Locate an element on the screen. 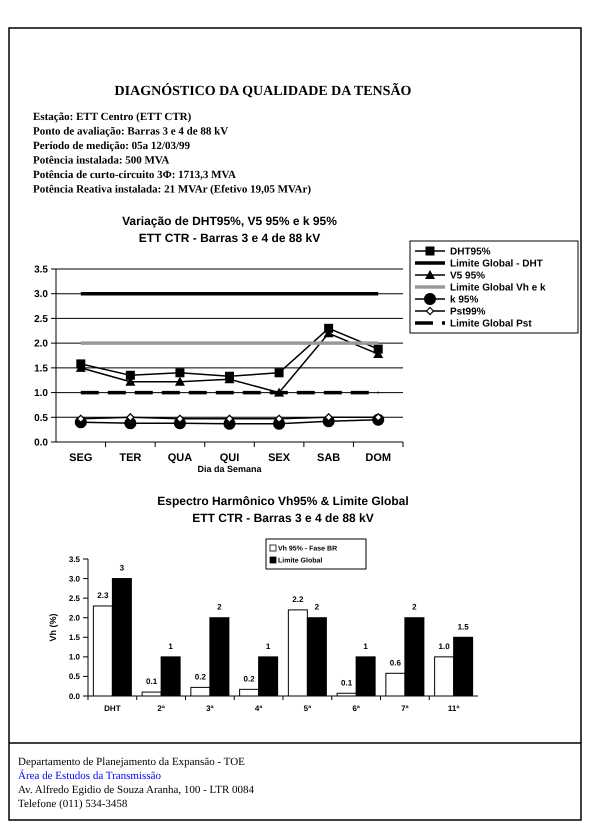 This screenshot has height=830, width=590. data-label: 2.2 is located at coordinates (298, 599).